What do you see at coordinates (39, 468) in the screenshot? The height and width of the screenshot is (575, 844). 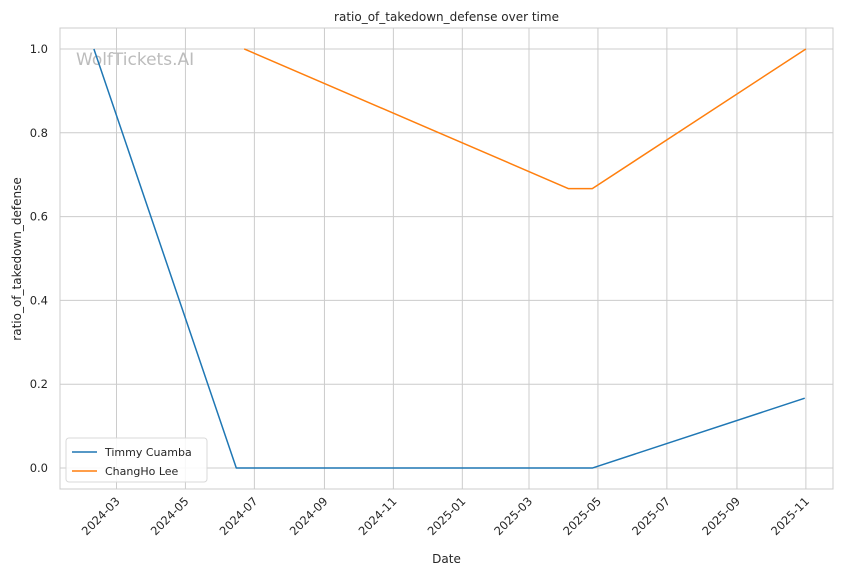 I see `y-tick-label: 0.0` at bounding box center [39, 468].